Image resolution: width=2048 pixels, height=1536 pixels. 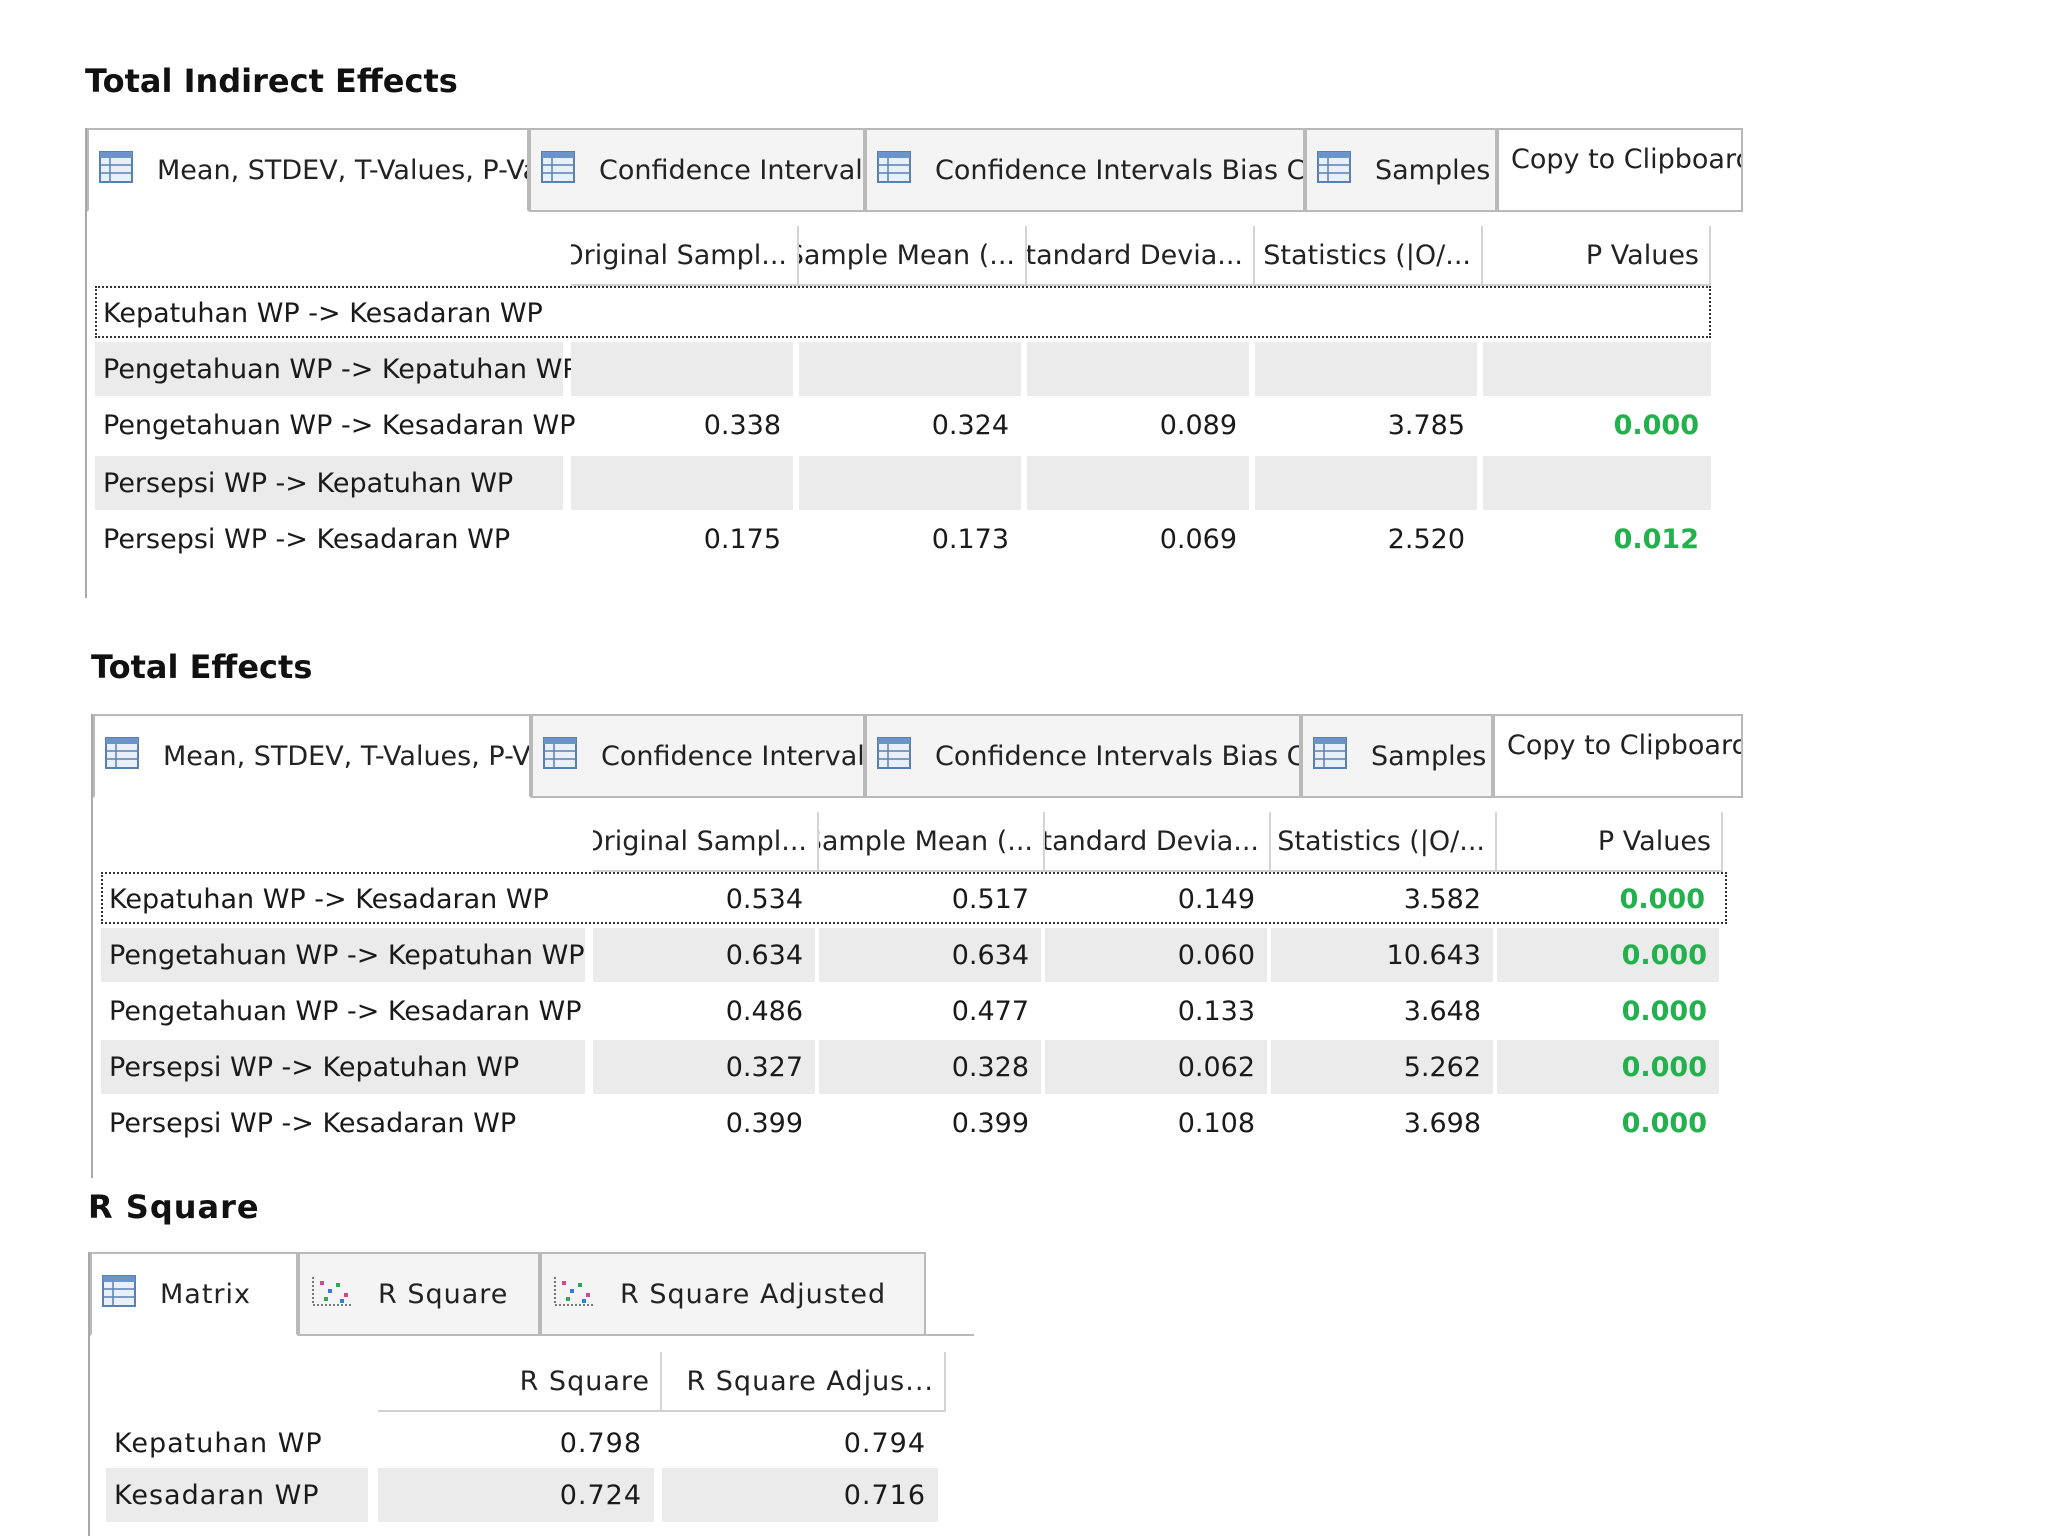 What do you see at coordinates (903, 483) in the screenshot?
I see `table-row: Persepsi WP -> Kepatuhan WP` at bounding box center [903, 483].